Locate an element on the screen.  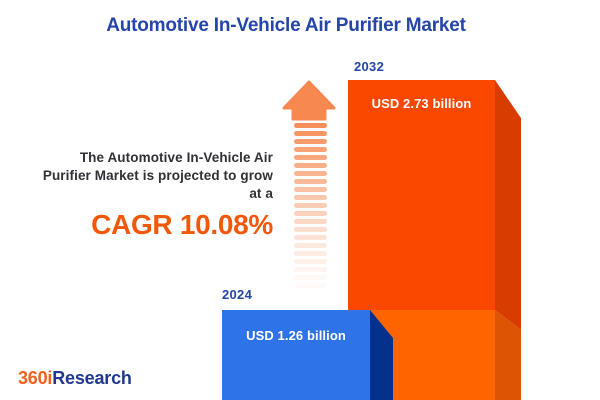
bar-2032-upper-face is located at coordinates (421, 195).